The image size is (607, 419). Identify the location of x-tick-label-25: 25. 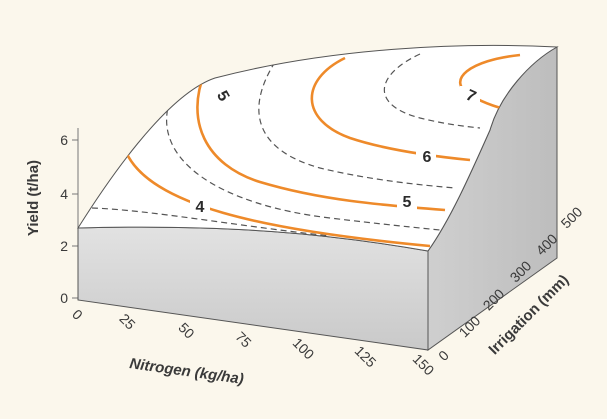
(127, 321).